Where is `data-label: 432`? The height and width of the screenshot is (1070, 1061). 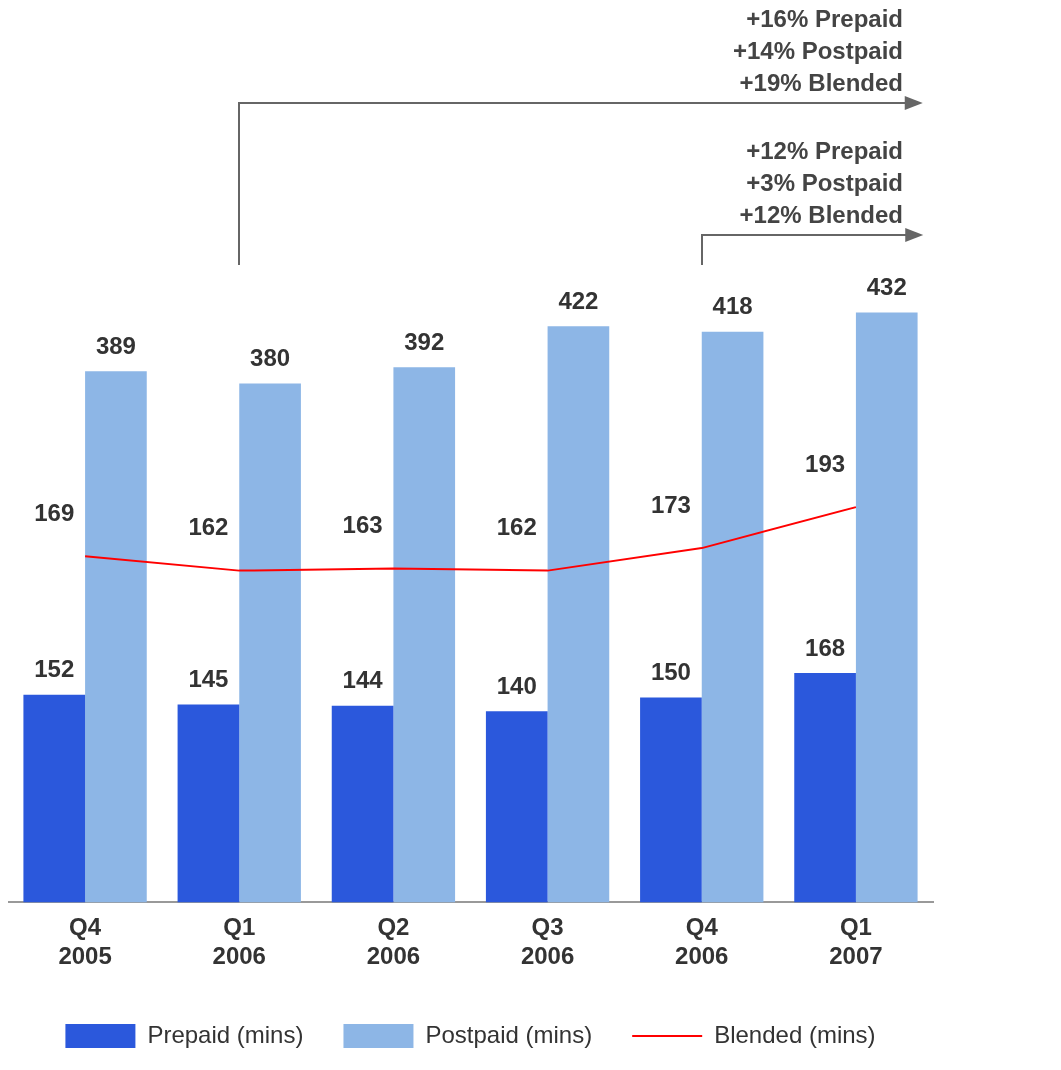
data-label: 432 is located at coordinates (886, 287).